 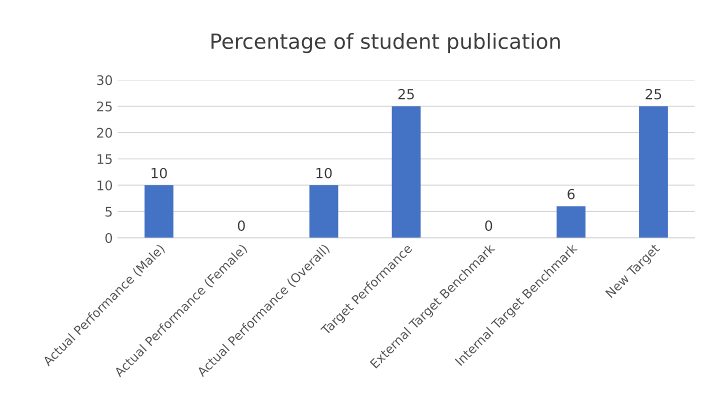 I want to click on data-label: 6, so click(x=571, y=194).